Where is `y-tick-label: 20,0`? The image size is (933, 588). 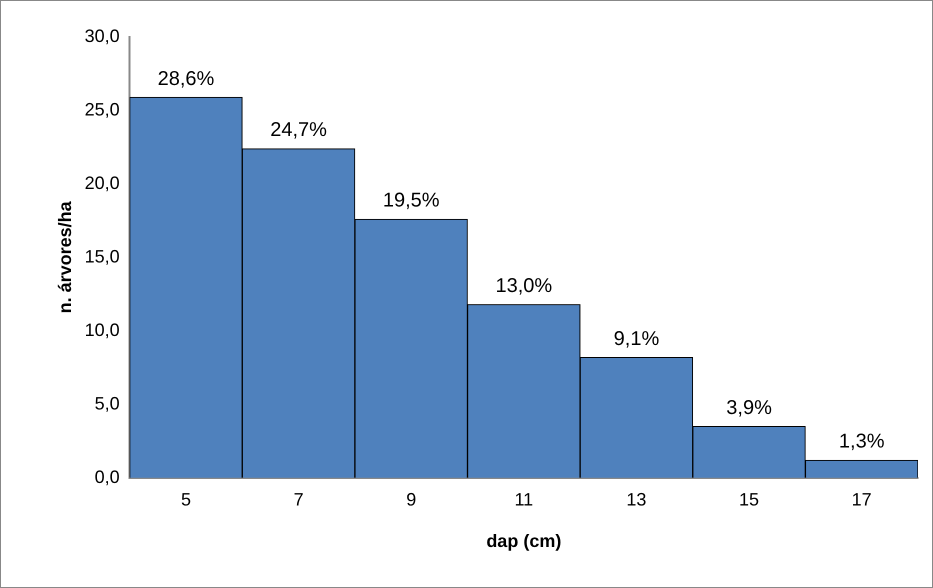
y-tick-label: 20,0 is located at coordinates (102, 182).